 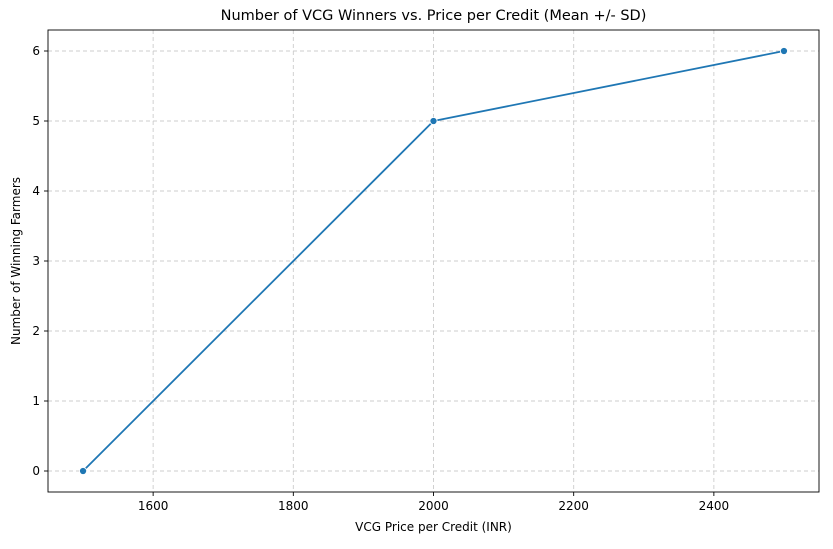 I want to click on x-tick-label: 2400, so click(x=714, y=506).